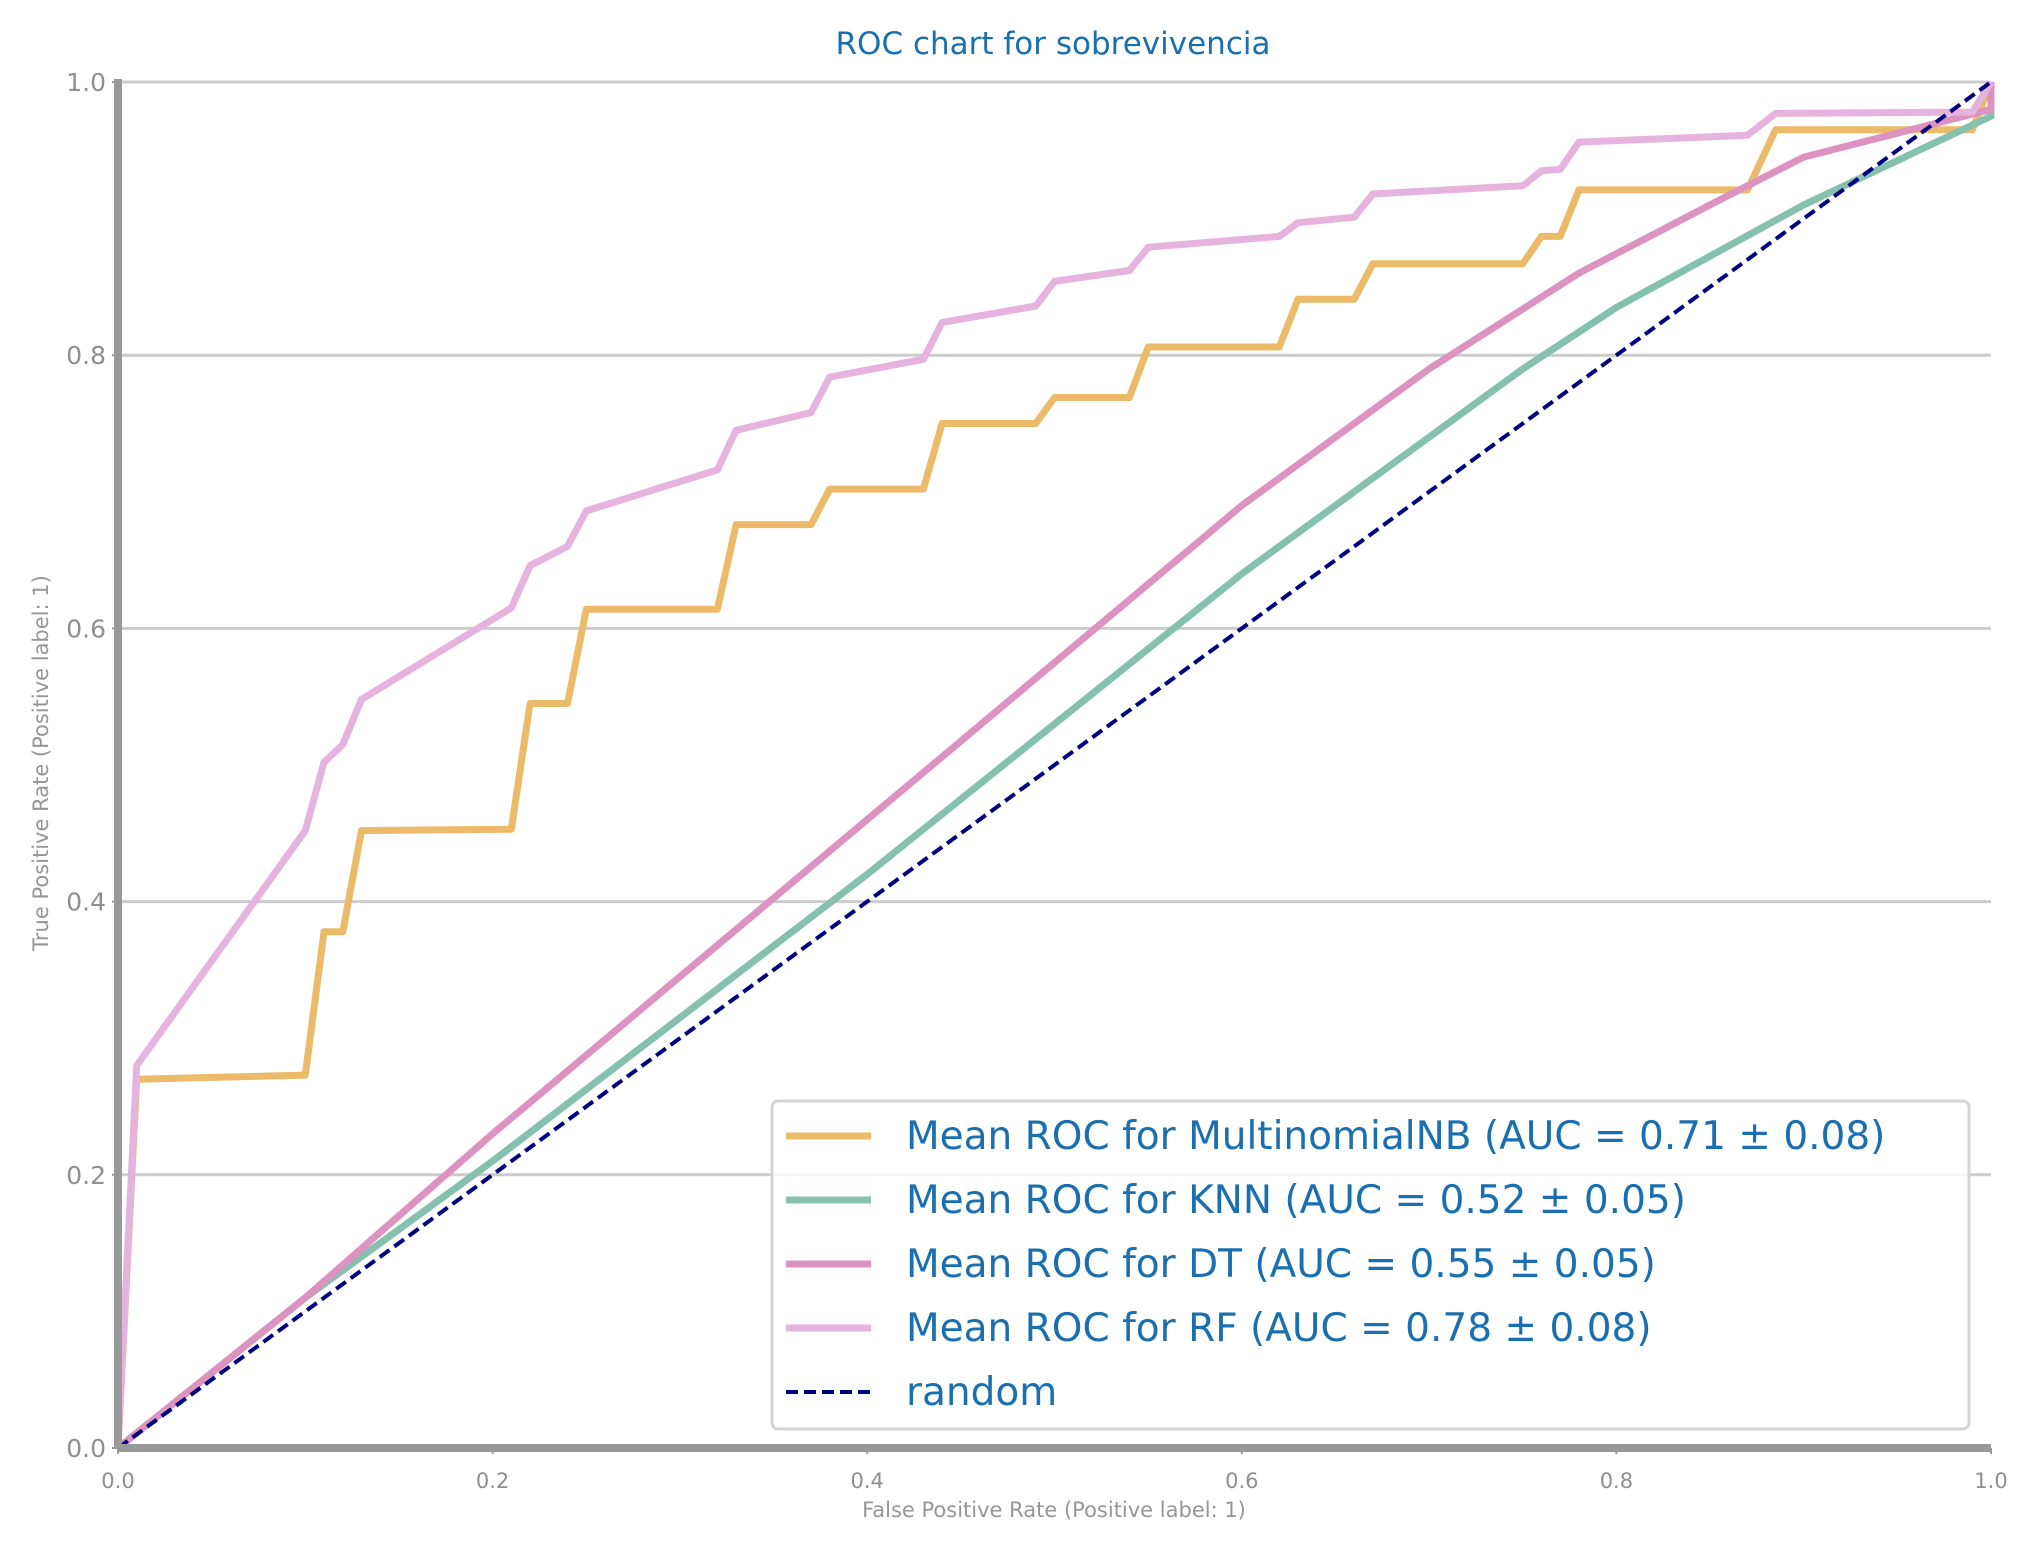 This screenshot has width=2025, height=1541. Describe the element at coordinates (1990, 1481) in the screenshot. I see `x-tick-label-5: 1.0` at that location.